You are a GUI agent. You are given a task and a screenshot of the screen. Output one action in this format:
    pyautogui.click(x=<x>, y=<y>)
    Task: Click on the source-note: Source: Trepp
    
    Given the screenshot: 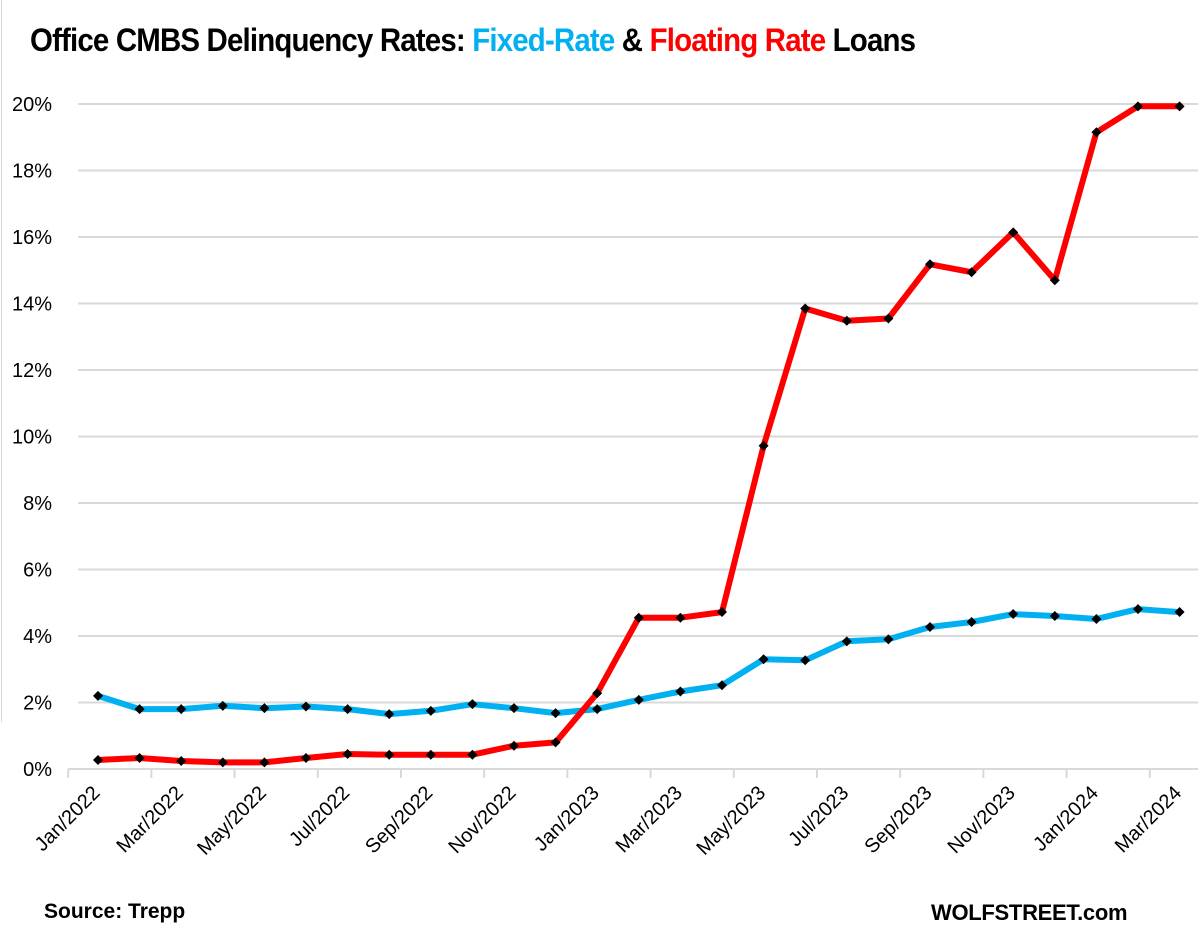 What is the action you would take?
    pyautogui.click(x=115, y=911)
    